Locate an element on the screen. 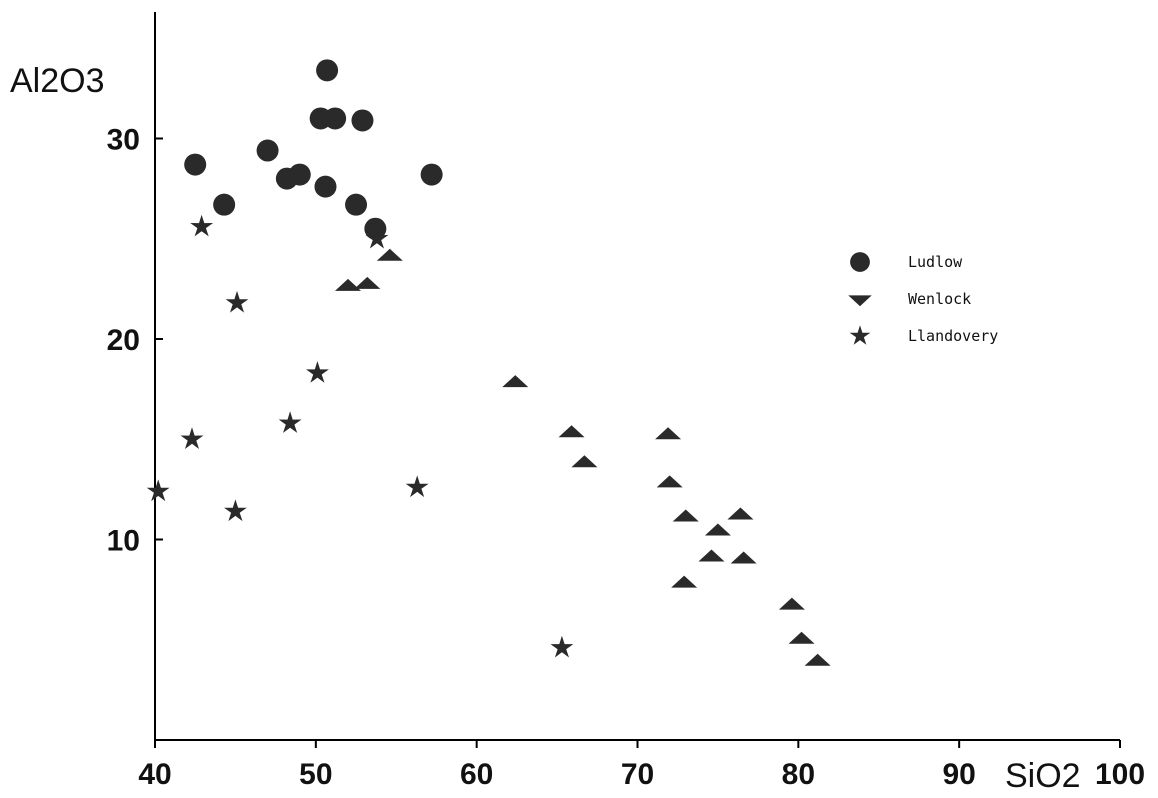 This screenshot has width=1158, height=798. legend-marker-llandovery is located at coordinates (860, 335).